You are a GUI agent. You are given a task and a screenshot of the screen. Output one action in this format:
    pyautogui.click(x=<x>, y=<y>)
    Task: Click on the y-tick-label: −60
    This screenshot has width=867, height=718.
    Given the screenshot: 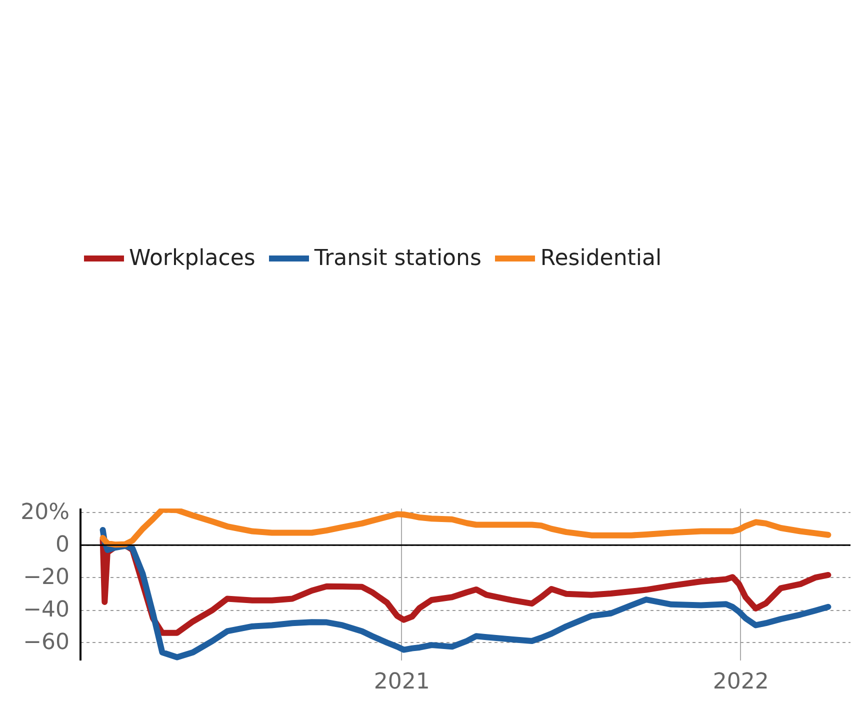 What is the action you would take?
    pyautogui.click(x=46, y=643)
    